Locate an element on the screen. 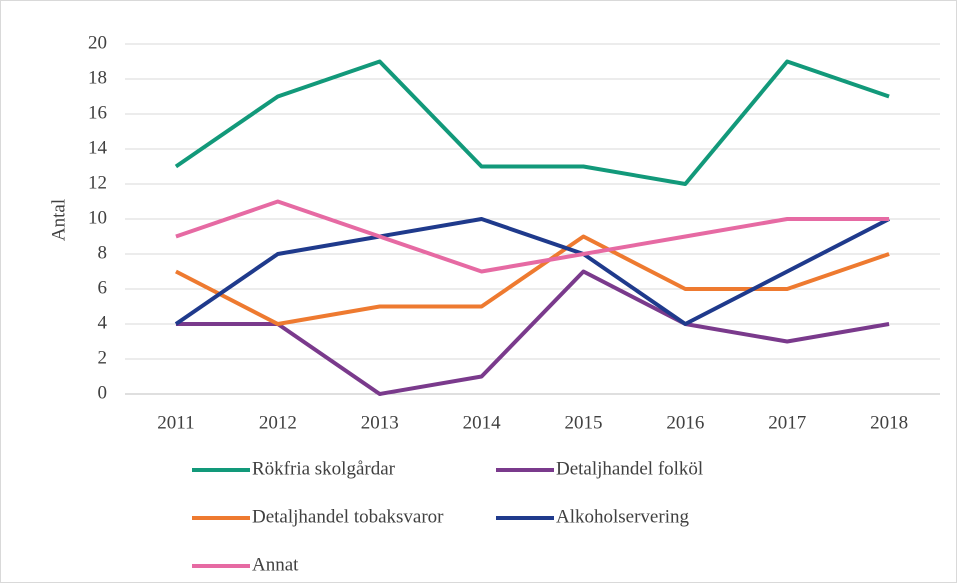  legend-label: Detaljhandel folköl is located at coordinates (629, 468).